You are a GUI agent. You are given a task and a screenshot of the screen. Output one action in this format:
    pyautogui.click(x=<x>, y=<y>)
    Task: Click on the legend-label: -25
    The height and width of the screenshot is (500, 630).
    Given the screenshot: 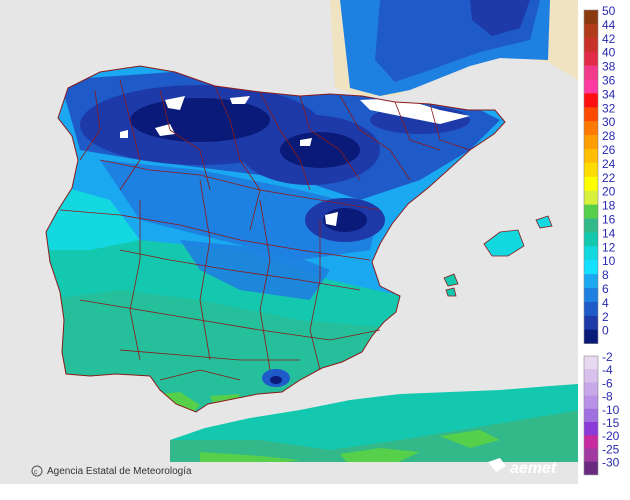 What is the action you would take?
    pyautogui.click(x=611, y=449)
    